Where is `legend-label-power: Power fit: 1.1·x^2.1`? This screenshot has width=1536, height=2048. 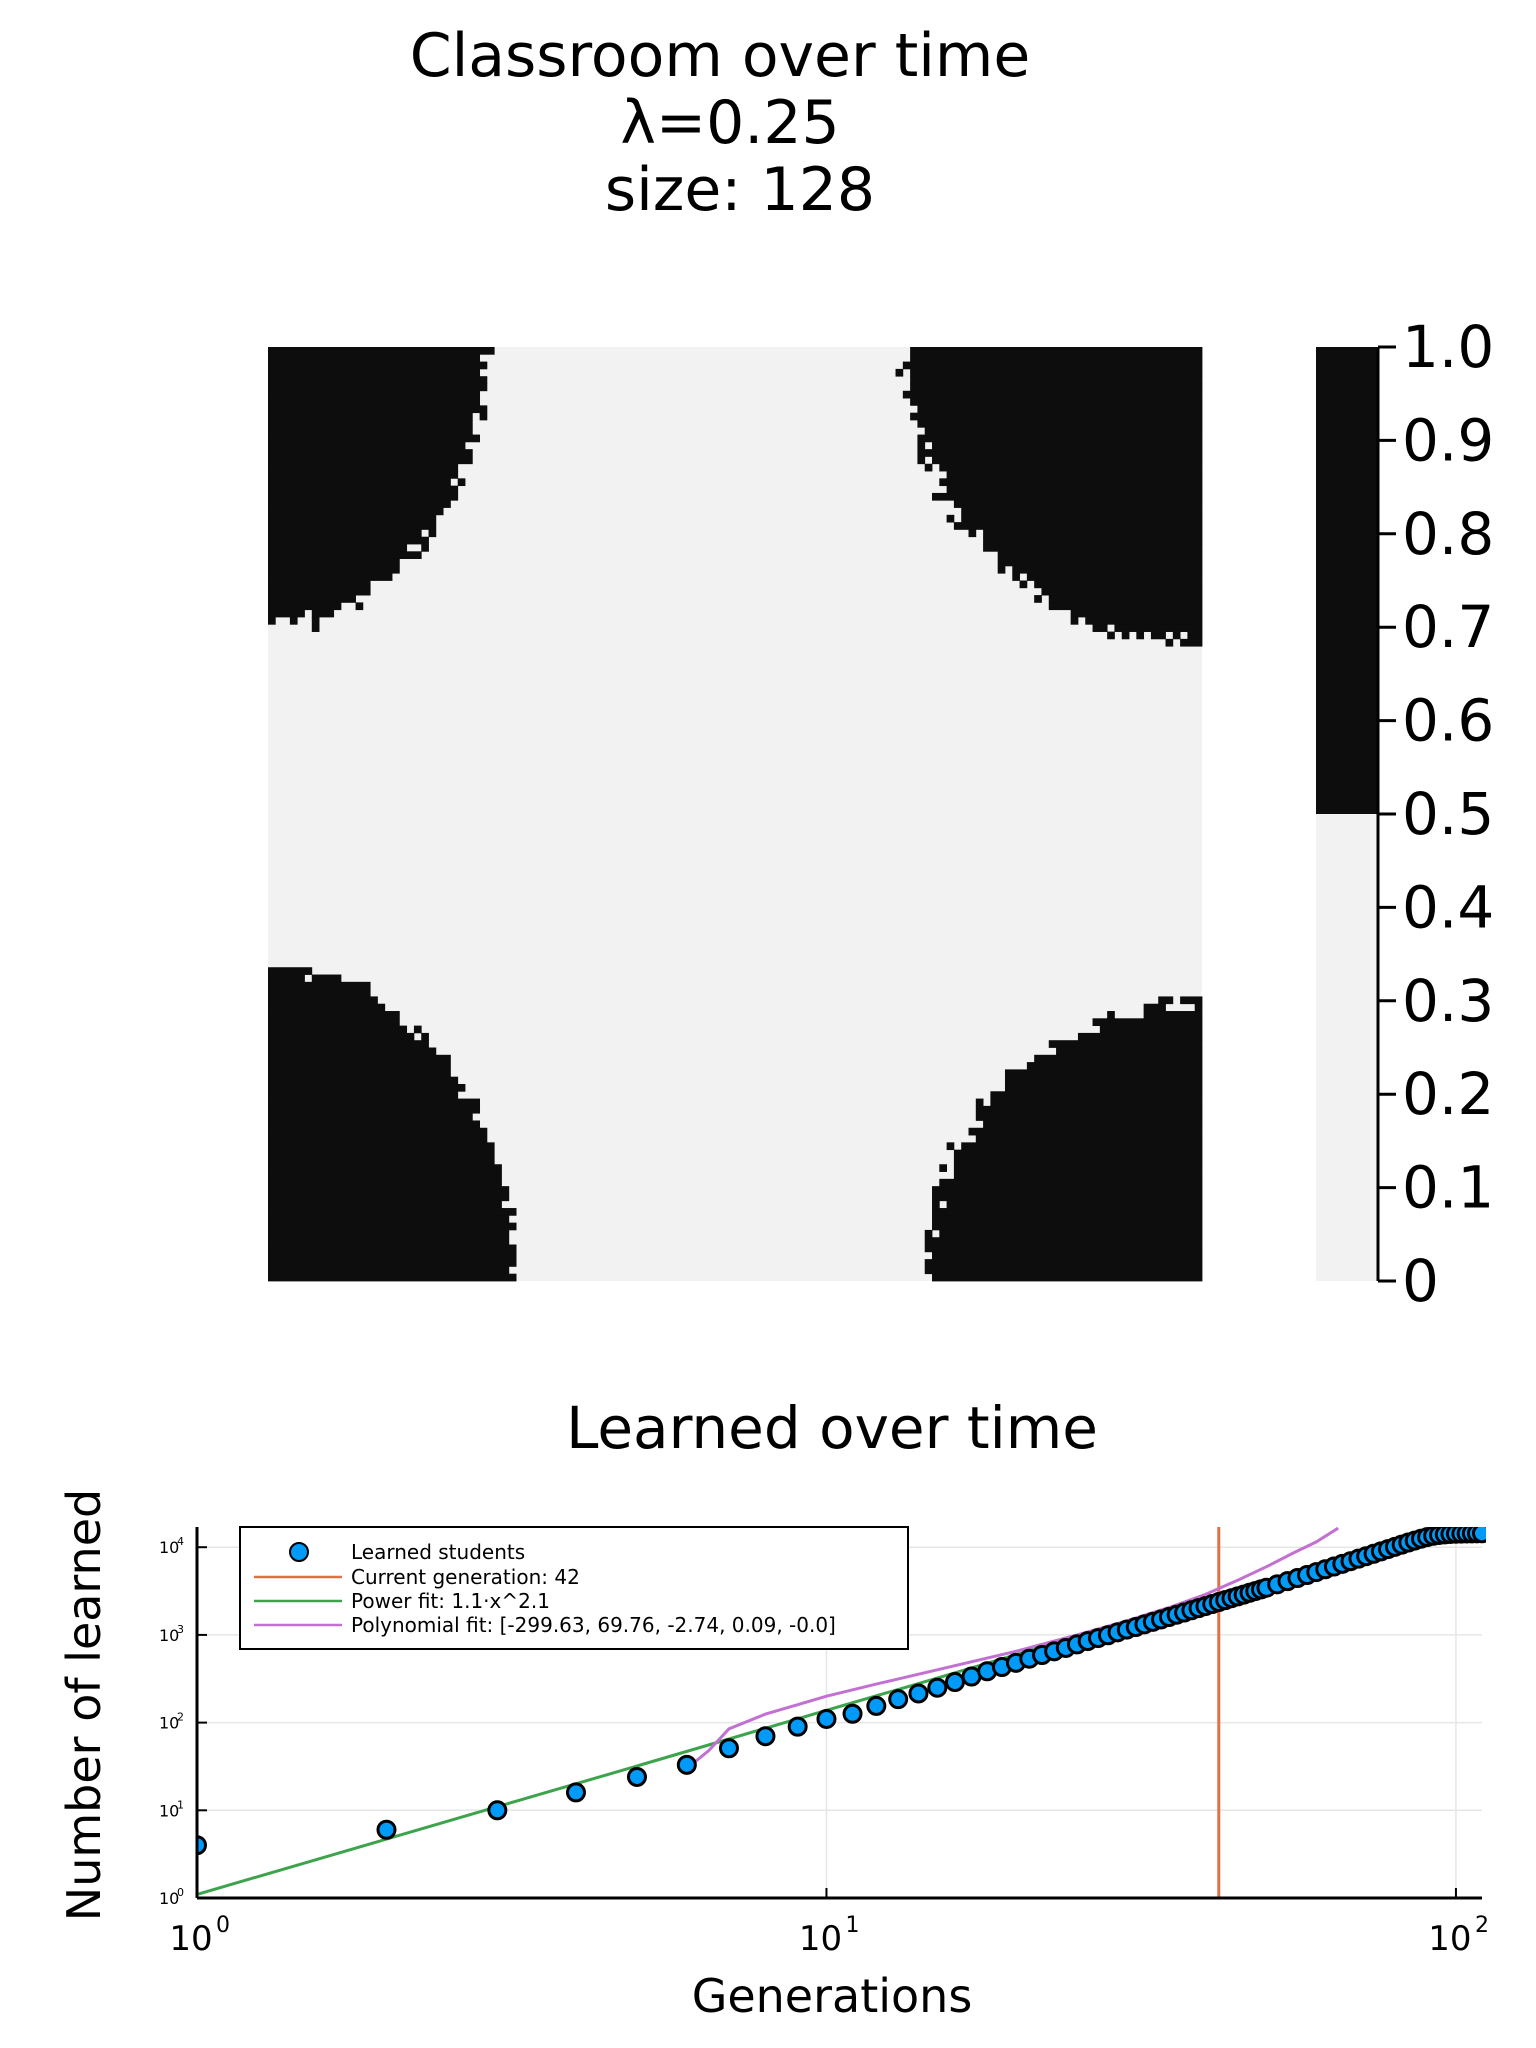
legend-label-power: Power fit: 1.1·x^2.1 is located at coordinates (450, 1601).